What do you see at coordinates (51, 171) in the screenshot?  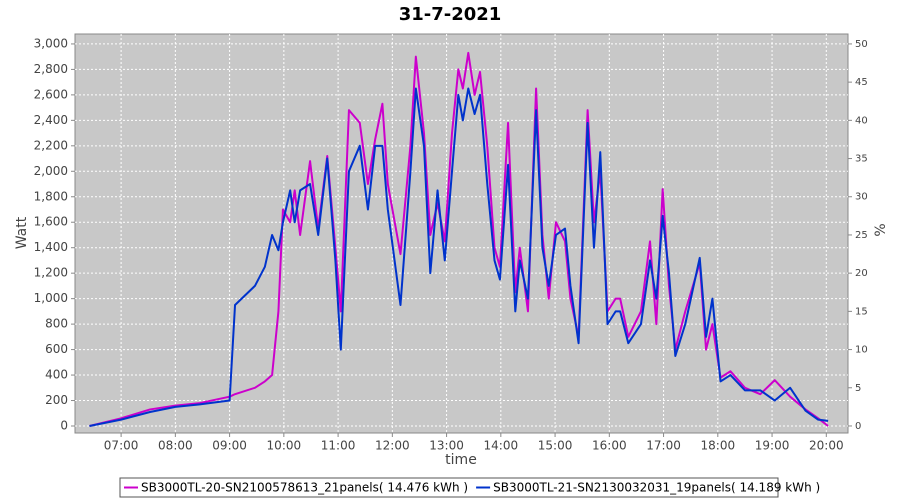 I see `y-tick-label: 2,000` at bounding box center [51, 171].